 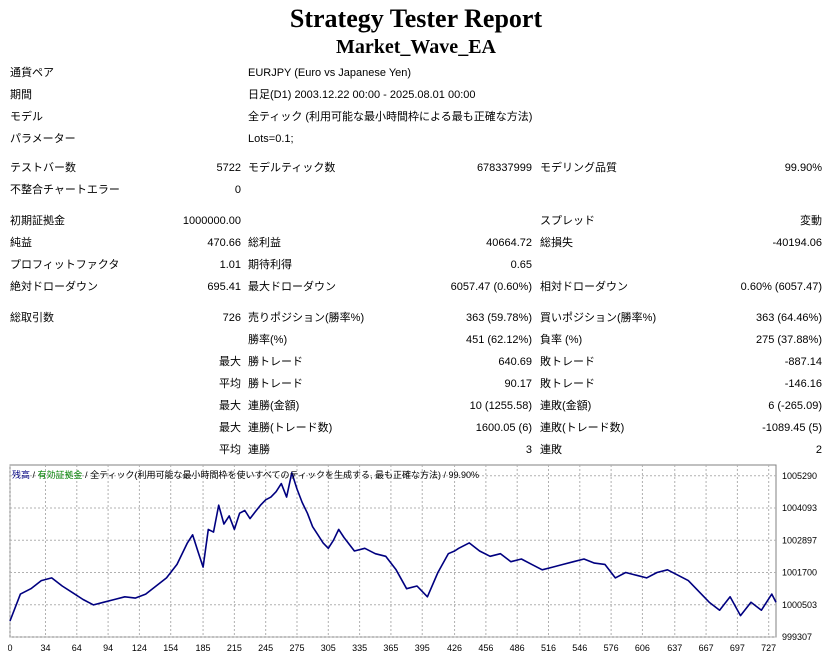 I want to click on stat-label-consecutive-profit: 連勝(トレード数), so click(x=290, y=428).